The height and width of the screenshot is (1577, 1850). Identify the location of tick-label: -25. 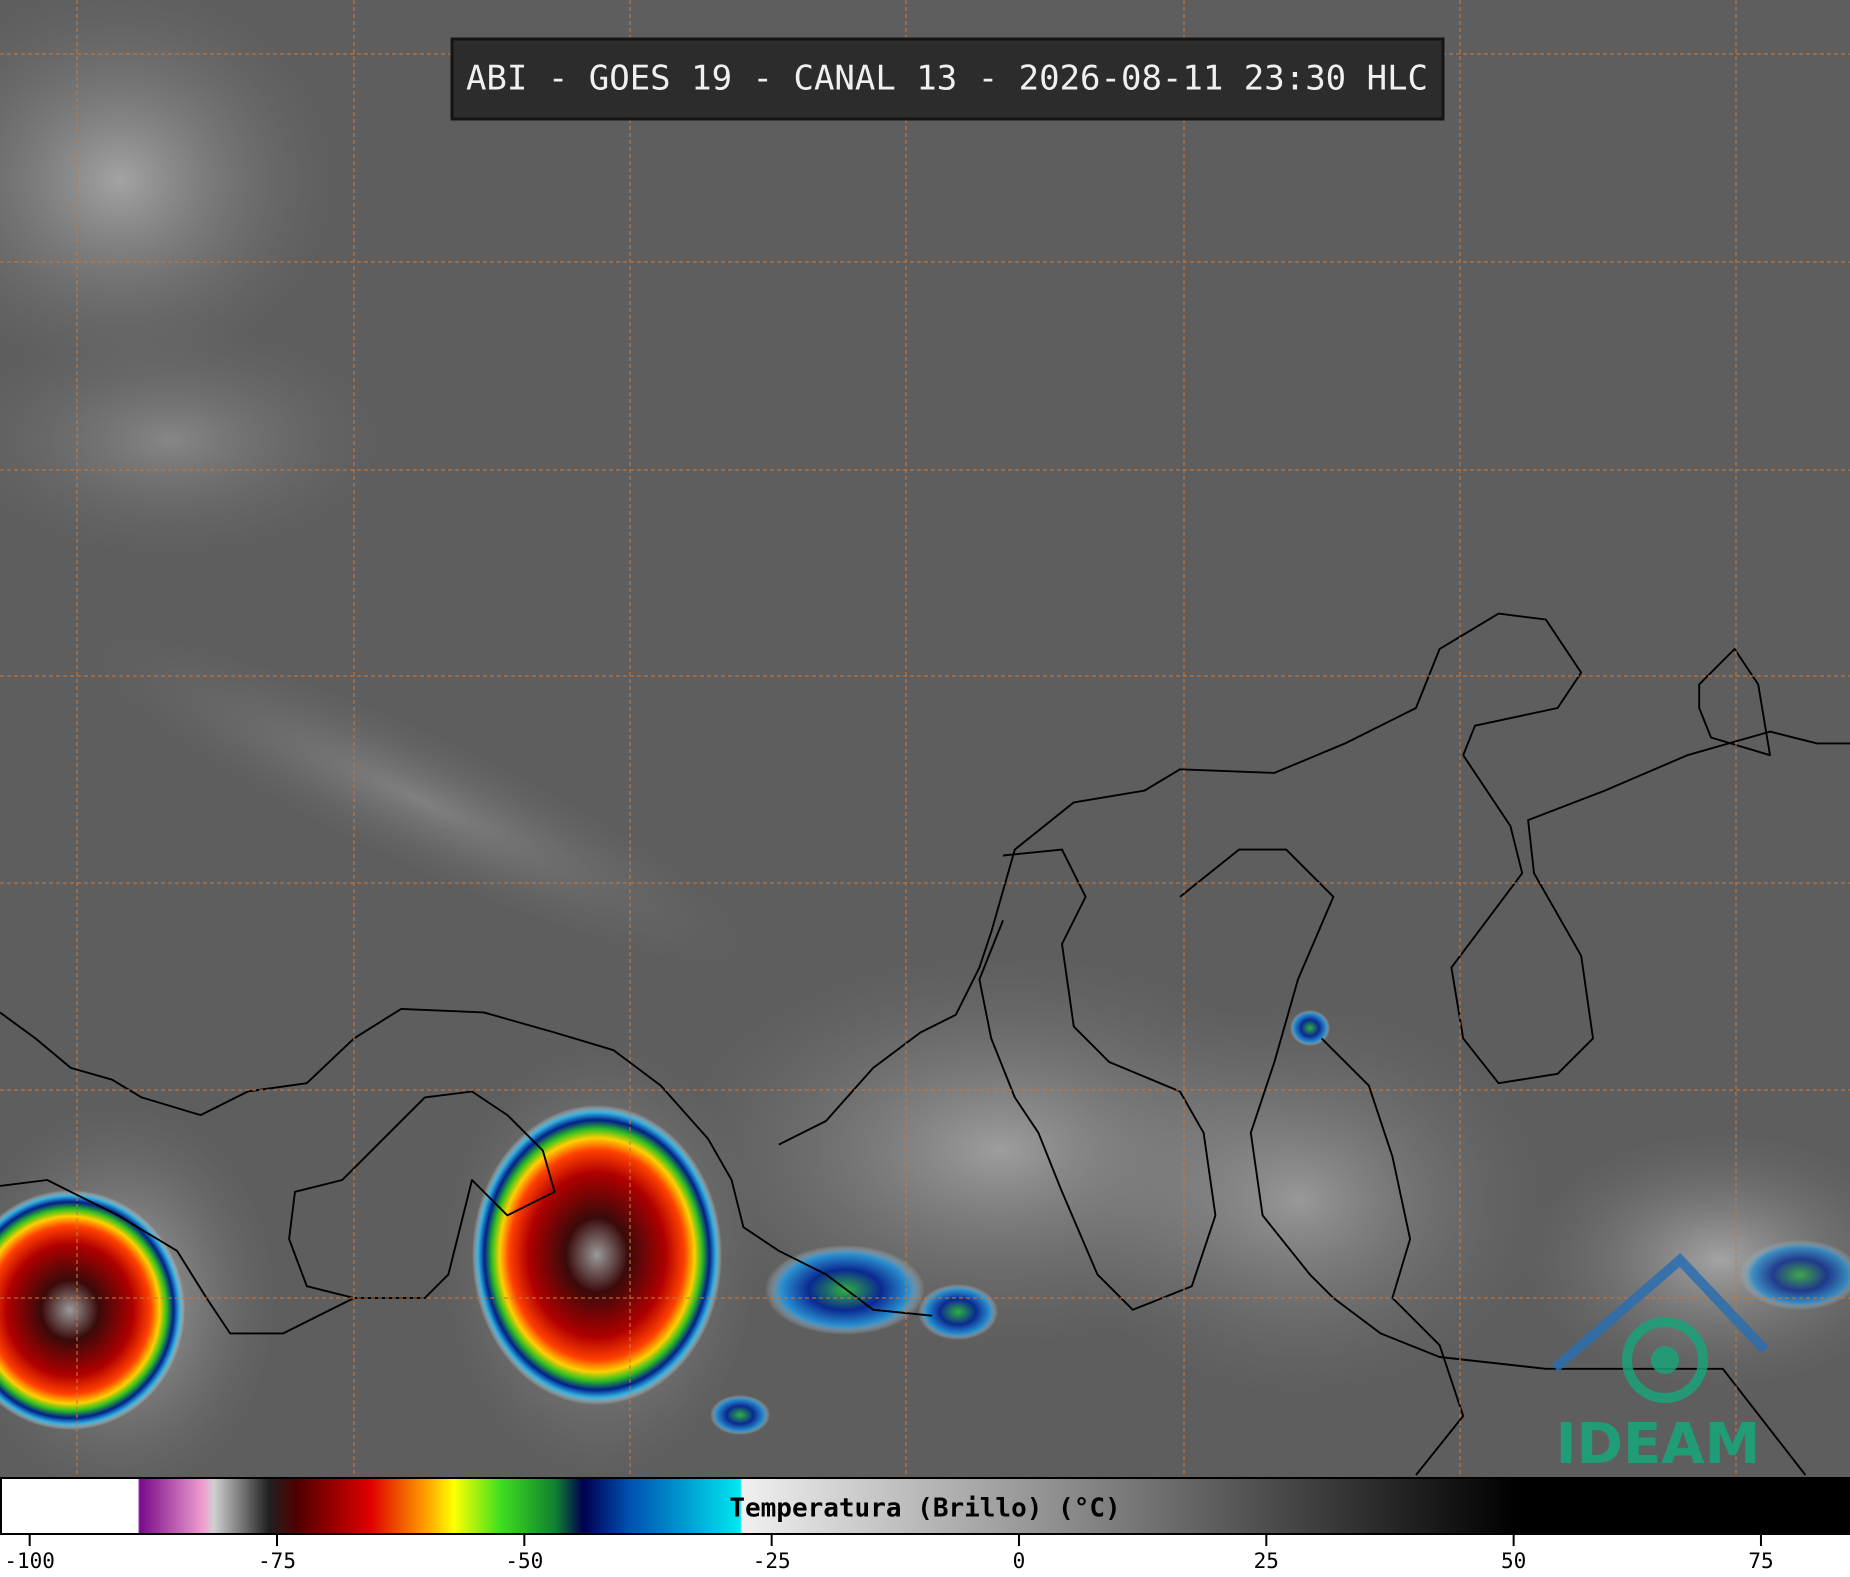
(772, 1561).